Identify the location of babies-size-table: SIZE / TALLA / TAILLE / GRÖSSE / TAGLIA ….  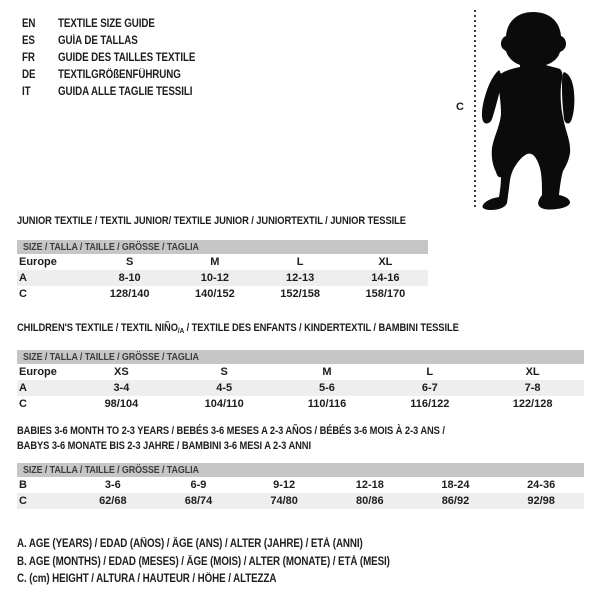
(300, 486).